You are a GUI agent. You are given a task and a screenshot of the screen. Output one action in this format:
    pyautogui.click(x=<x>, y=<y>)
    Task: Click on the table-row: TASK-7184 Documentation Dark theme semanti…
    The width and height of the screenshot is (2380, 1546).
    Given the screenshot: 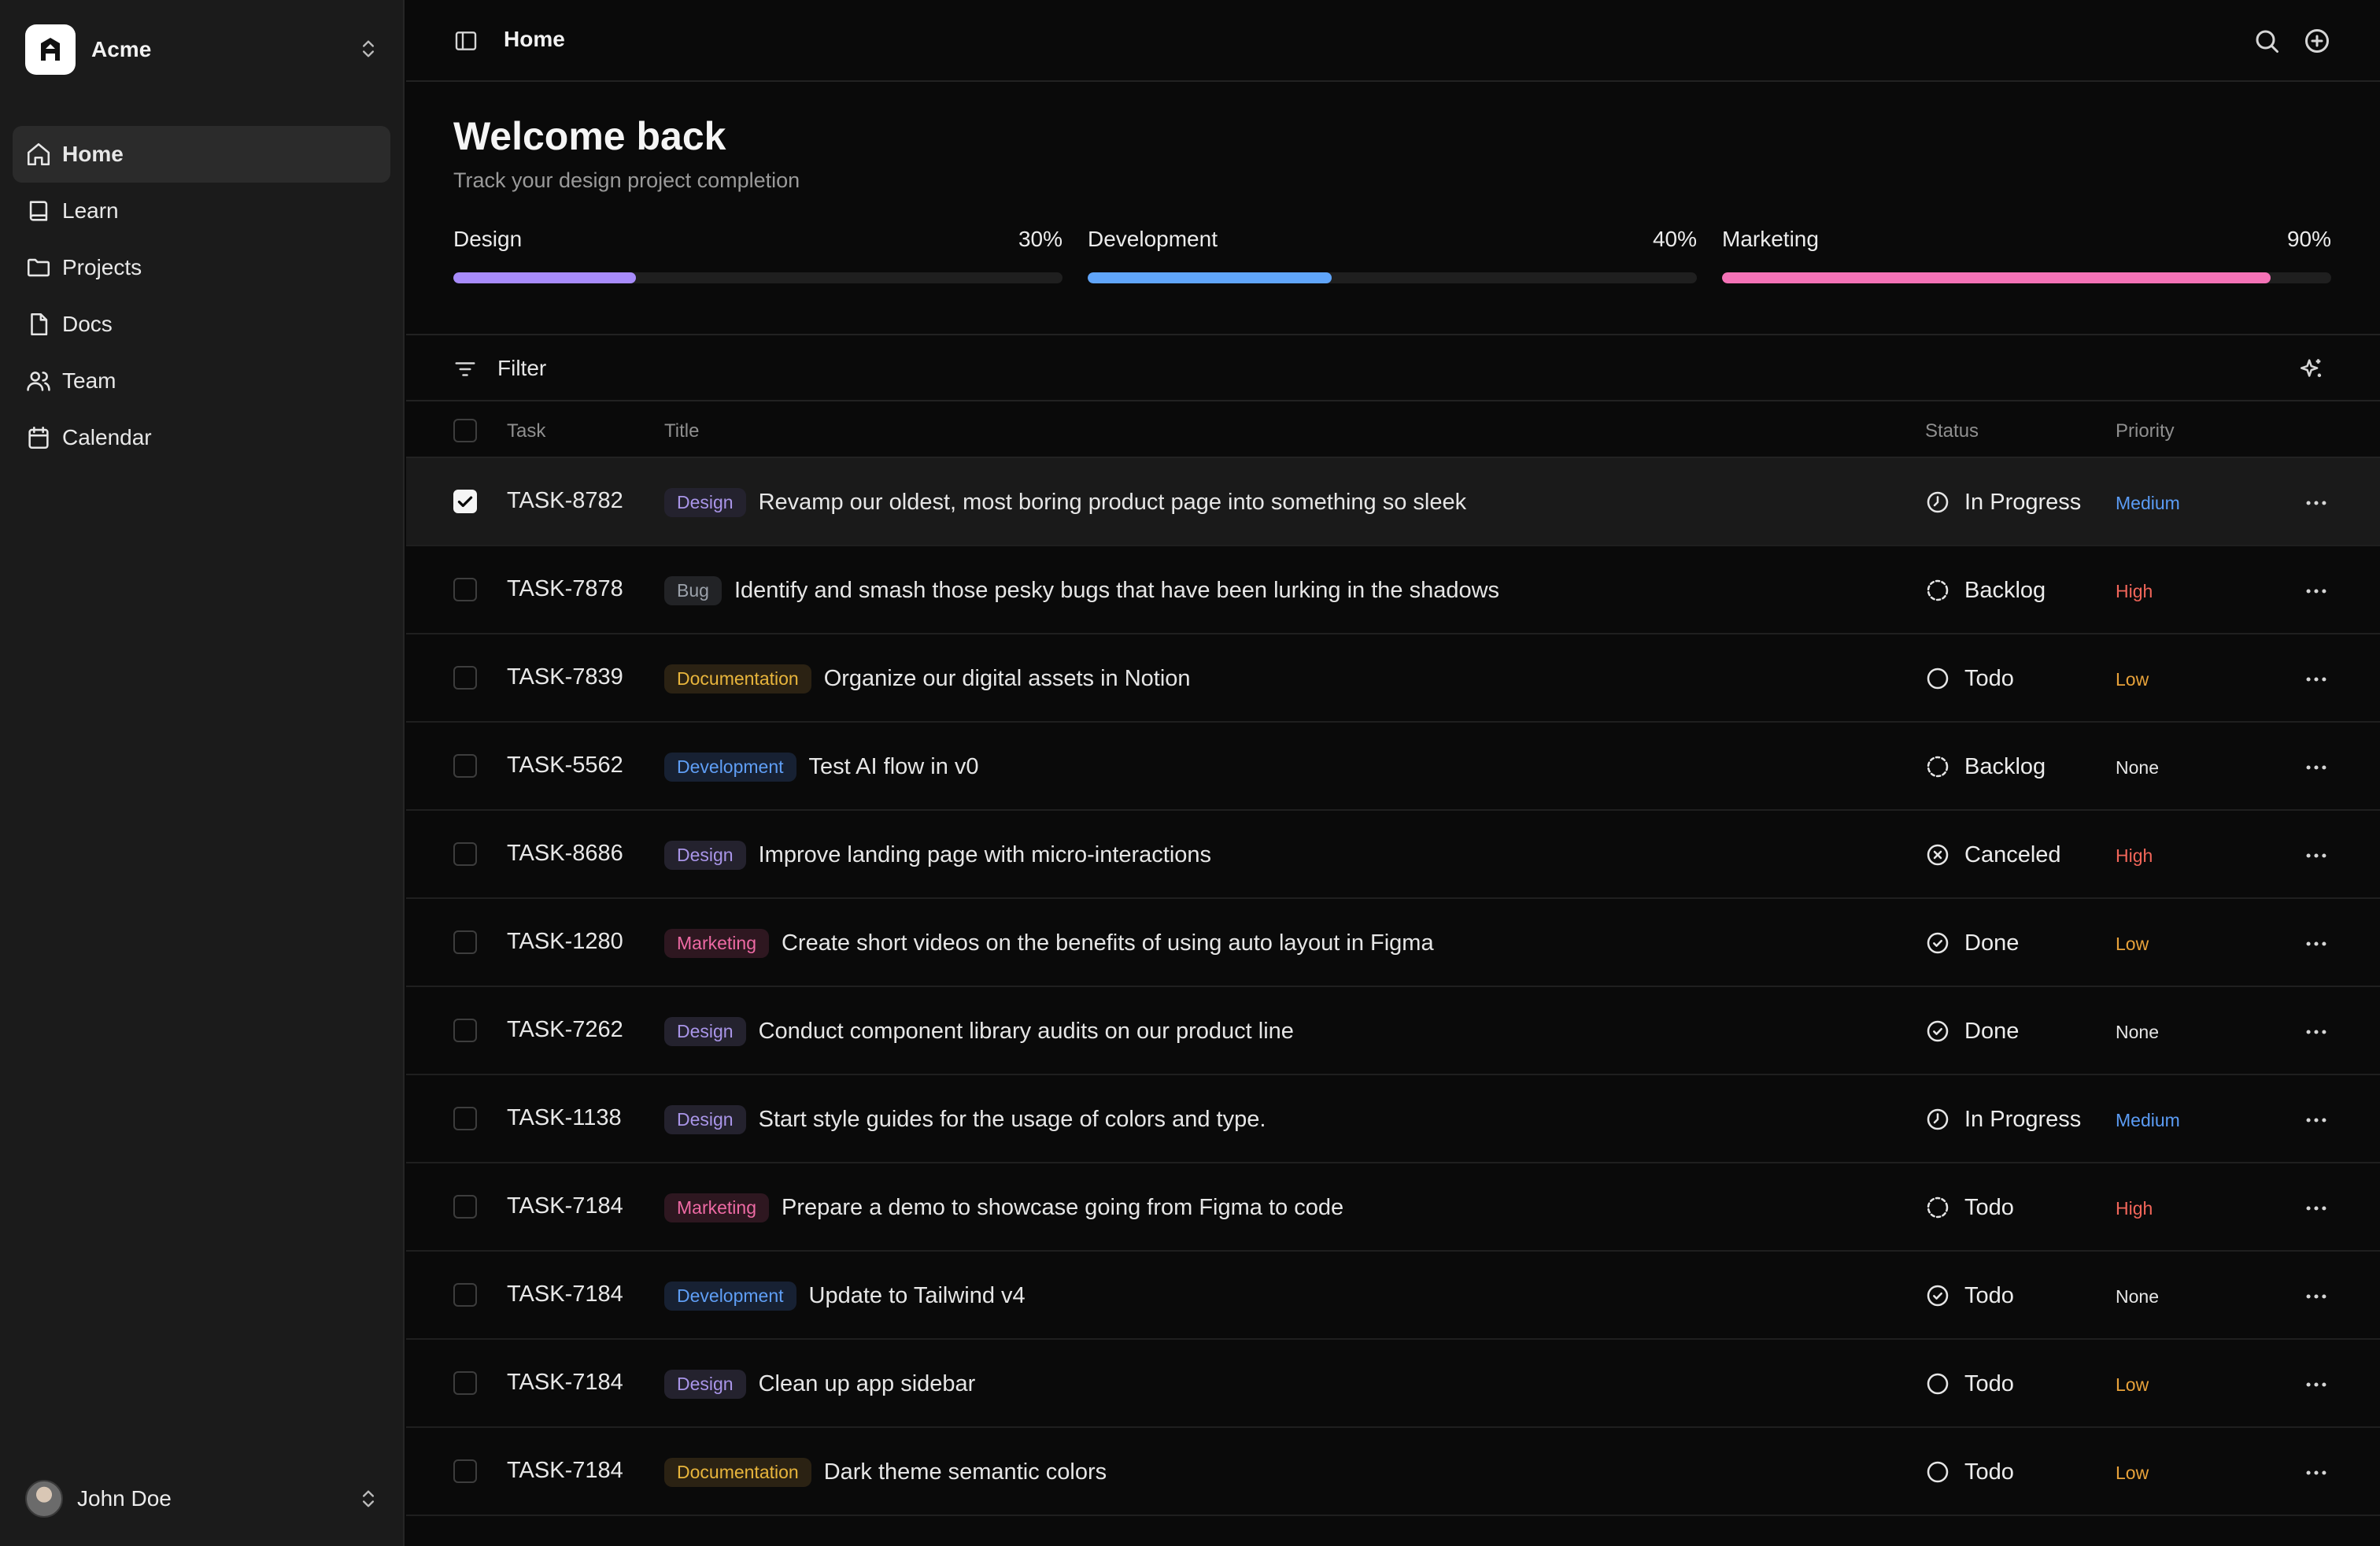 What is the action you would take?
    pyautogui.click(x=1393, y=1472)
    